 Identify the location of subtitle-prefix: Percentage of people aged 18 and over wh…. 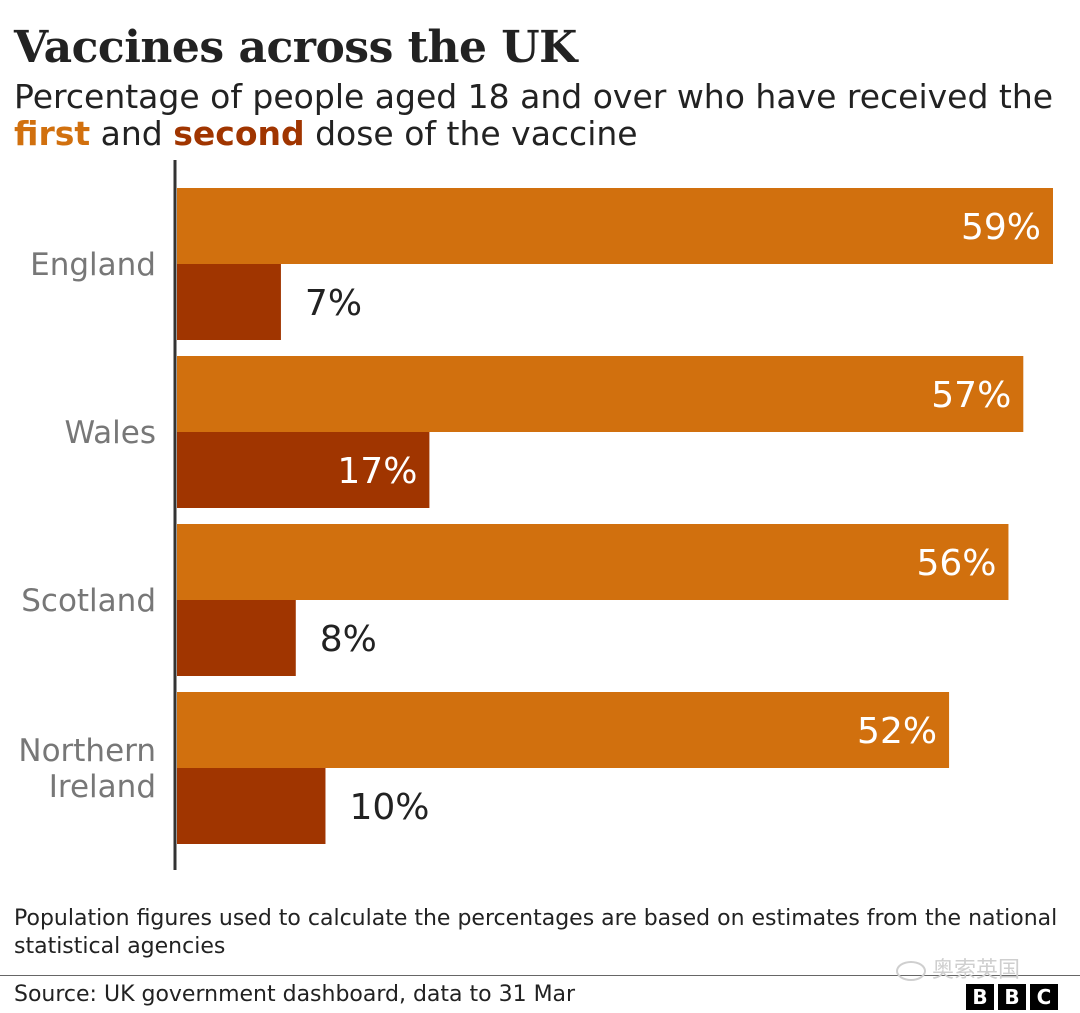
(534, 96).